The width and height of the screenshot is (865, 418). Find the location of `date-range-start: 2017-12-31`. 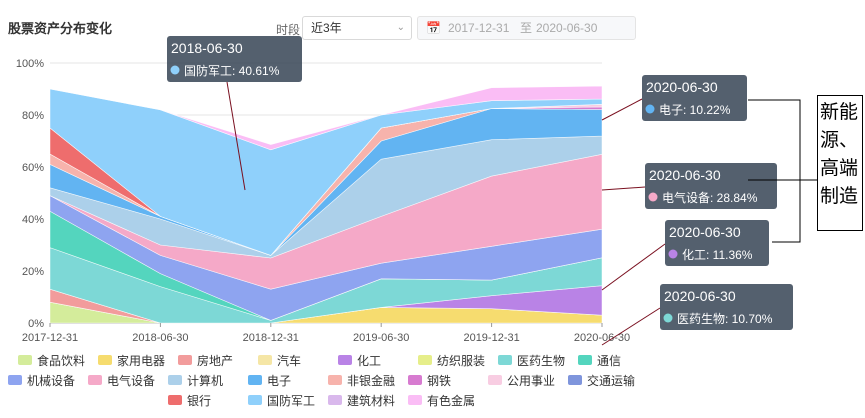

date-range-start: 2017-12-31 is located at coordinates (479, 28).